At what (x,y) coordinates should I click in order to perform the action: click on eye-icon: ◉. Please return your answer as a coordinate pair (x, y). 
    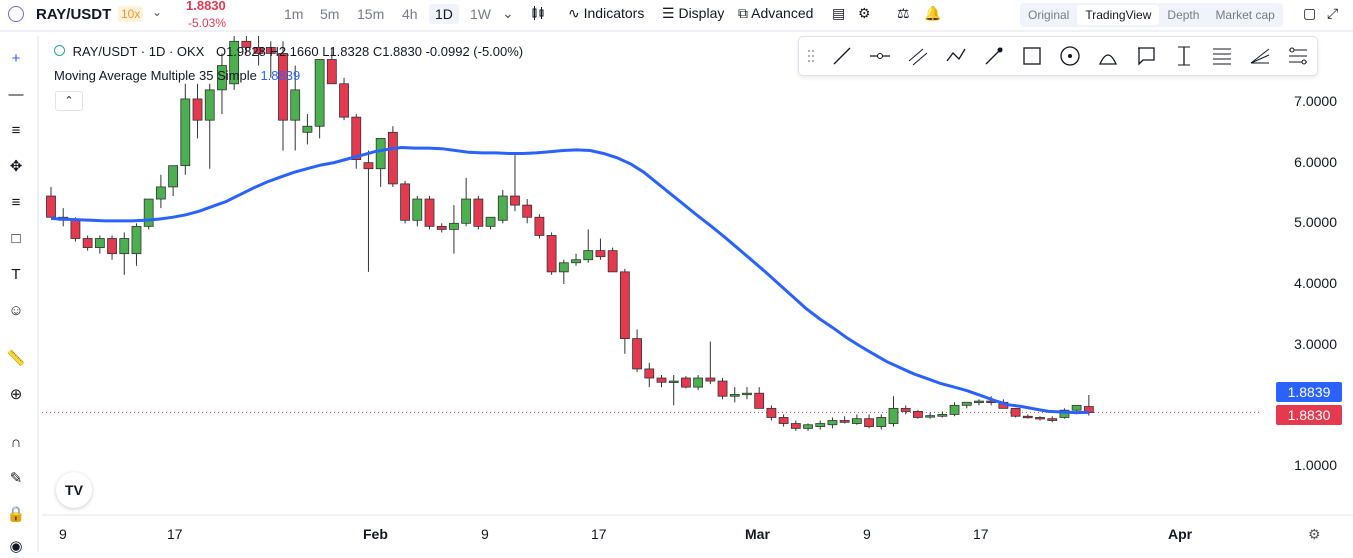
    Looking at the image, I should click on (16, 546).